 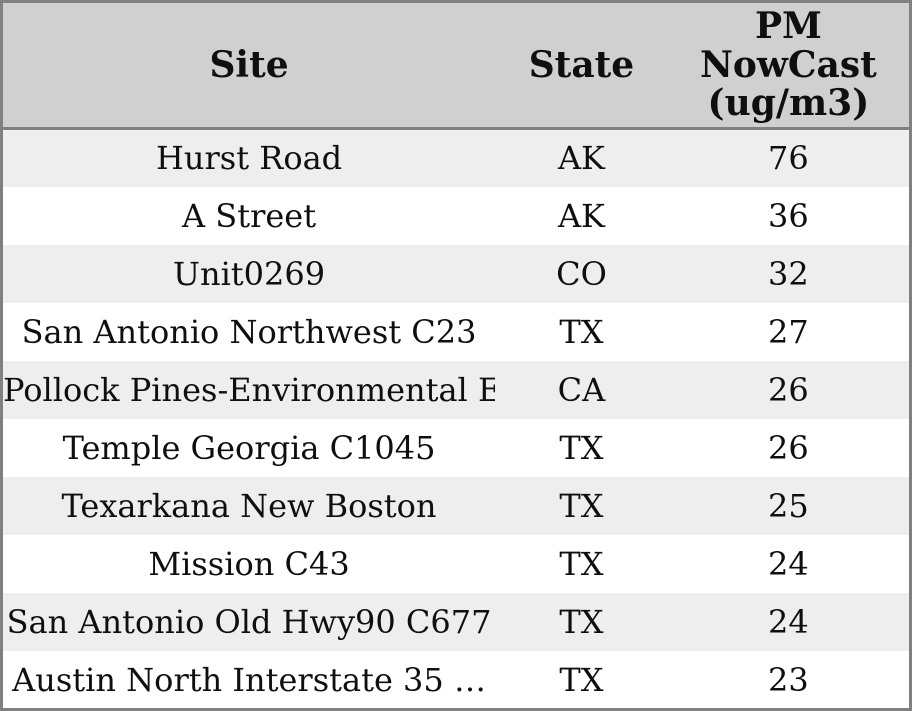 I want to click on site-cell: Texarkana New Boston, so click(x=249, y=506).